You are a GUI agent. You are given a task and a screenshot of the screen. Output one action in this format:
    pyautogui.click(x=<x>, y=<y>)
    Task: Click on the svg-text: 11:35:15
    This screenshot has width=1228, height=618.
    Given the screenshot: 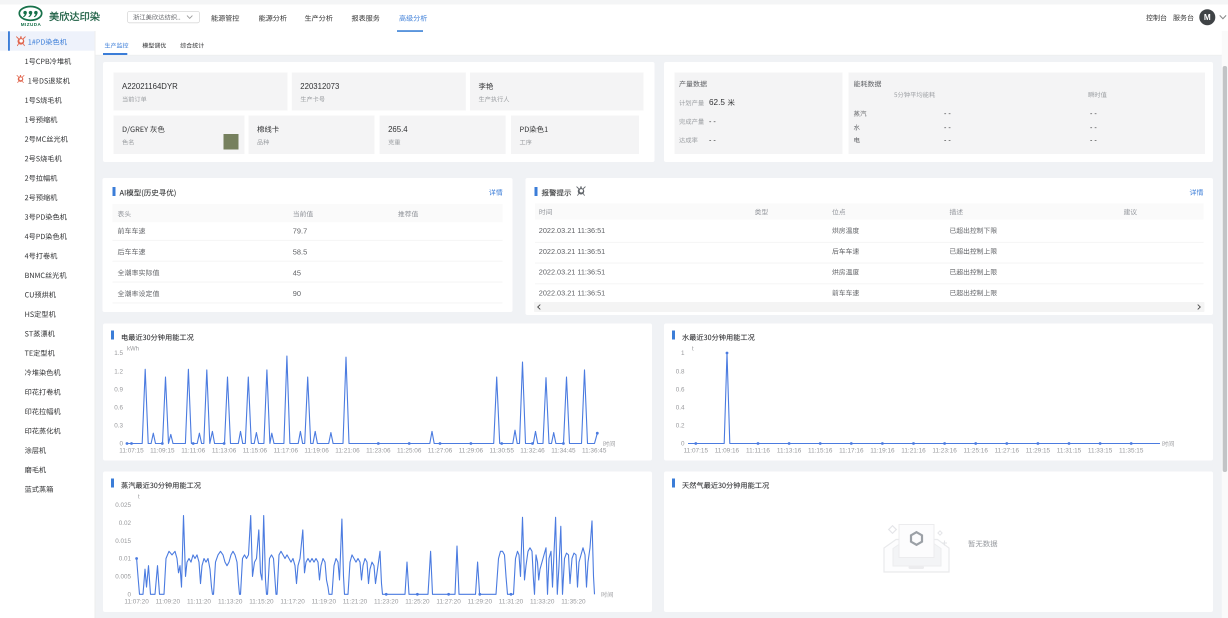 What is the action you would take?
    pyautogui.click(x=1131, y=451)
    